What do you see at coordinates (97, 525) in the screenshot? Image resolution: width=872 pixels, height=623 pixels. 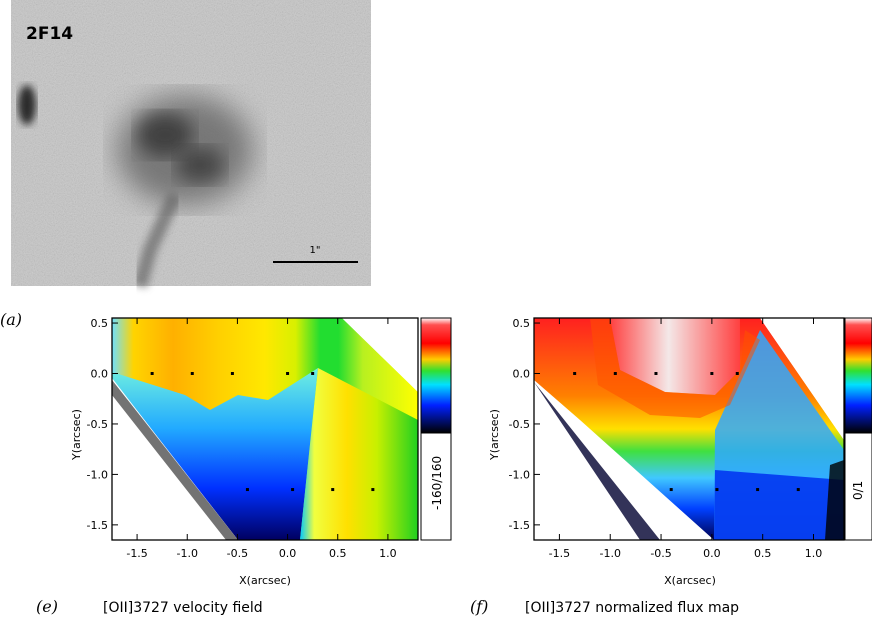 I see `velocity-ytick-label: -1.5` at bounding box center [97, 525].